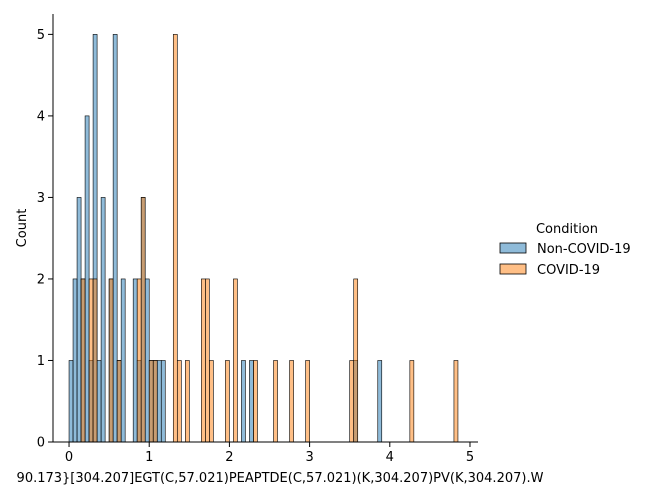  Describe the element at coordinates (149, 457) in the screenshot. I see `x-tick-label: 1` at that location.